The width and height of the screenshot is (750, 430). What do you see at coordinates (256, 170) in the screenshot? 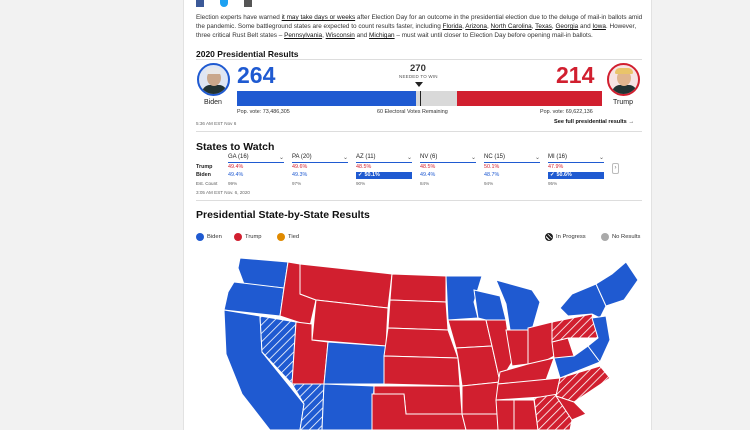
I see `state-card: GA (16) ⌄ 49.4% 49.4% 99%` at bounding box center [256, 170].